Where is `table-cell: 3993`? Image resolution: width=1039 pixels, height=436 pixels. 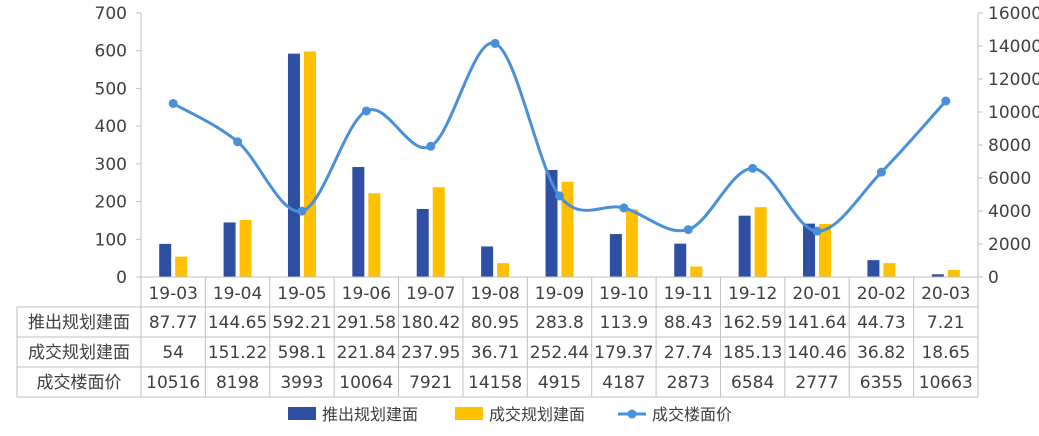
table-cell: 3993 is located at coordinates (301, 383).